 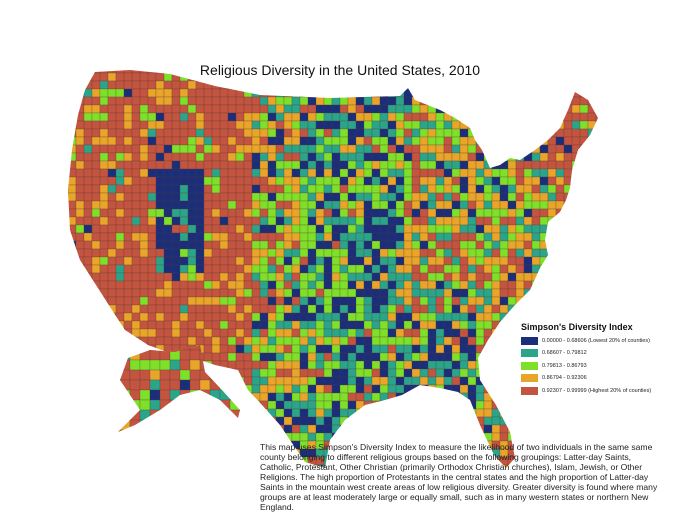 I want to click on legend-label: 0.68607 - 0.79812, so click(x=564, y=353).